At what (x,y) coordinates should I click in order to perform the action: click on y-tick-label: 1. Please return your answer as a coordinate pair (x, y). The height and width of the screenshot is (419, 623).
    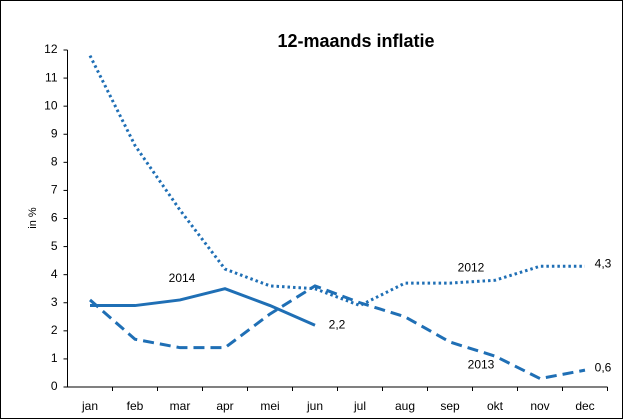
    Looking at the image, I should click on (54, 358).